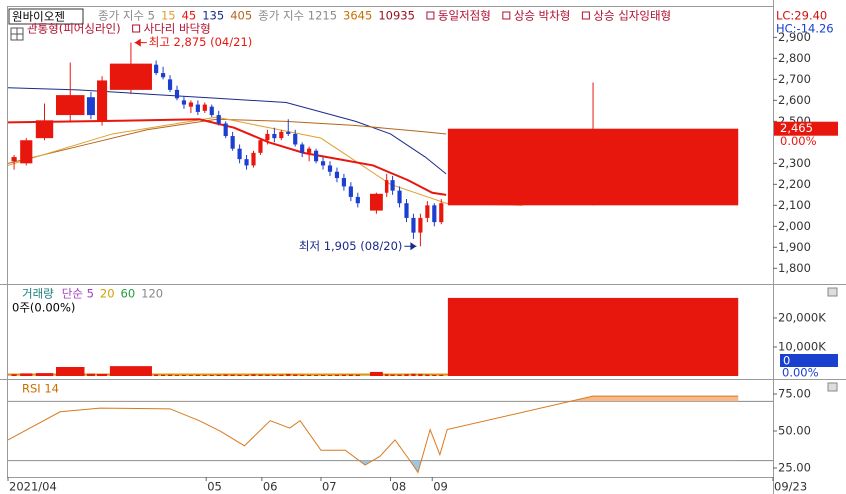 This screenshot has width=846, height=494. What do you see at coordinates (796, 128) in the screenshot?
I see `last-price-label: 2,465` at bounding box center [796, 128].